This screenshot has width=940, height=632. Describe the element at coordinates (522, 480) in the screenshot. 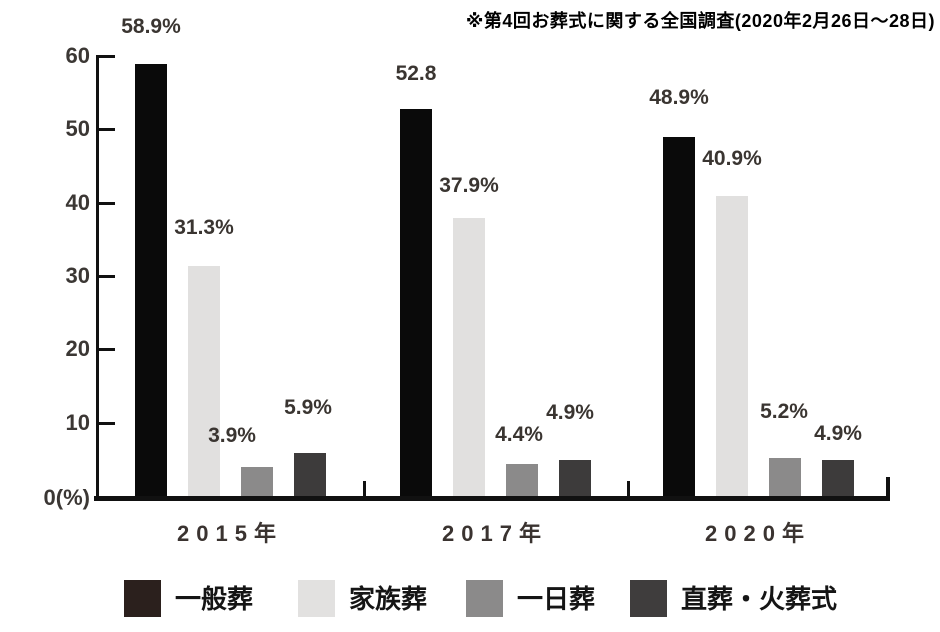

I see `bar-series2-group1` at that location.